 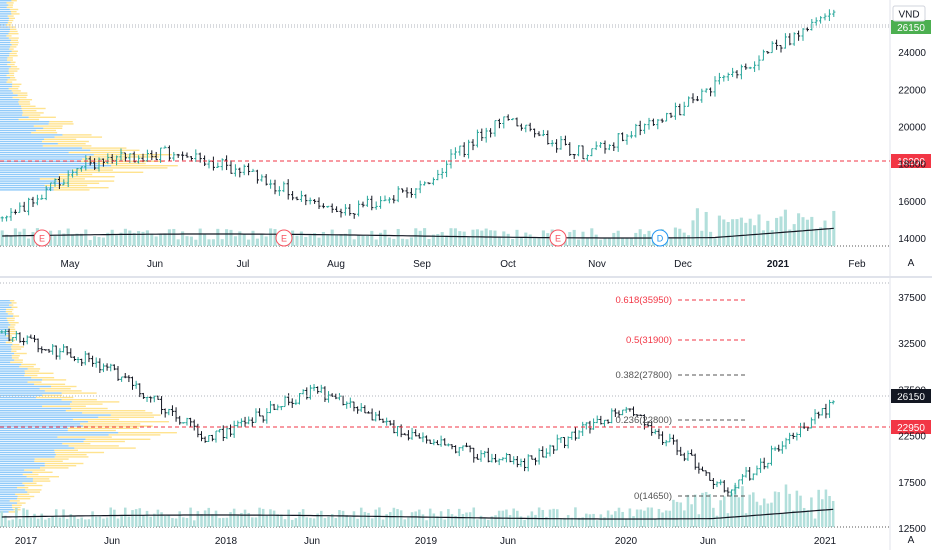 I want to click on x-tick-label: Jun, so click(x=112, y=541).